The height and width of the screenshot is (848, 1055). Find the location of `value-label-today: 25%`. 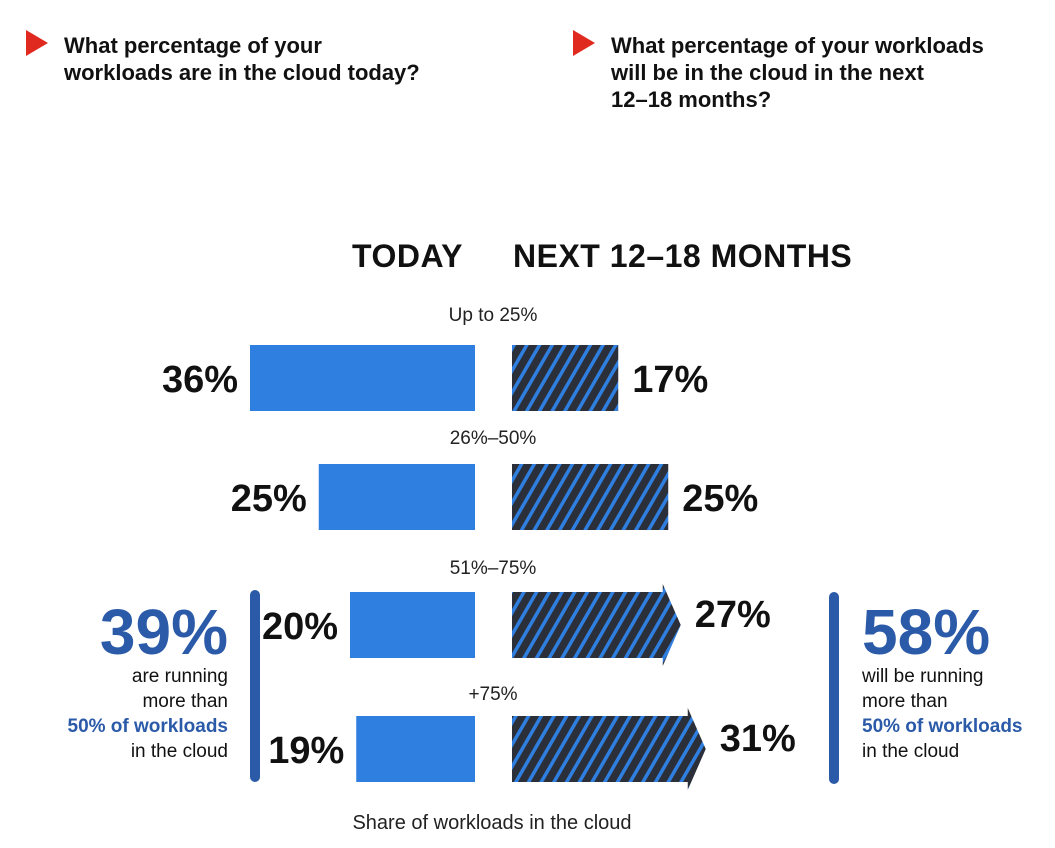

value-label-today: 25% is located at coordinates (269, 499).